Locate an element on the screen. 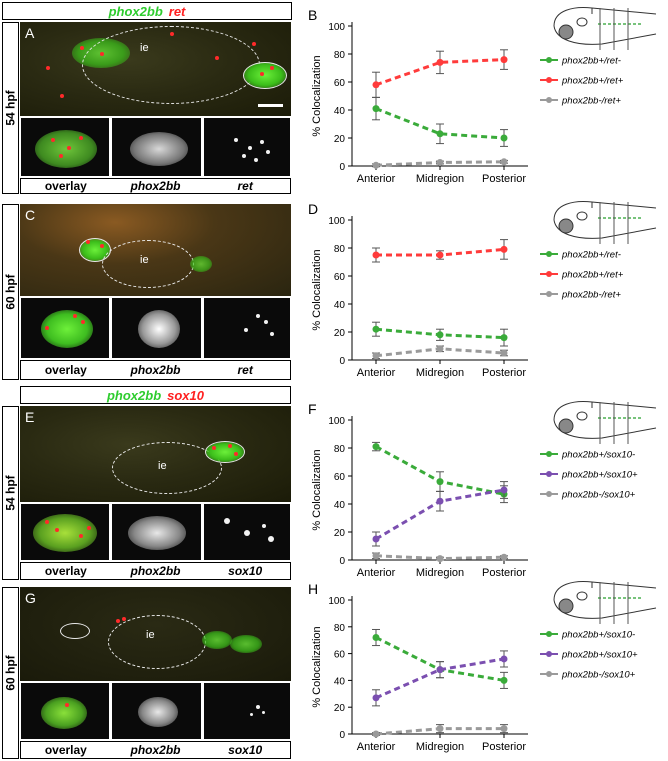  legend-label: phox2bb+/sox10- is located at coordinates (598, 635).